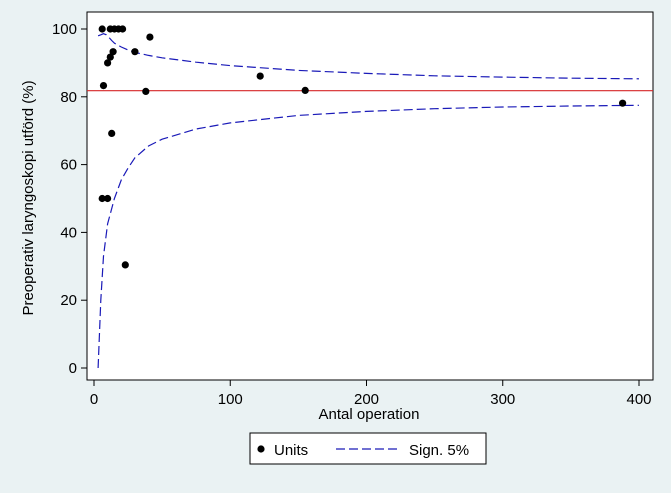 This screenshot has height=493, width=671. What do you see at coordinates (68, 300) in the screenshot?
I see `y-tick-label: 20` at bounding box center [68, 300].